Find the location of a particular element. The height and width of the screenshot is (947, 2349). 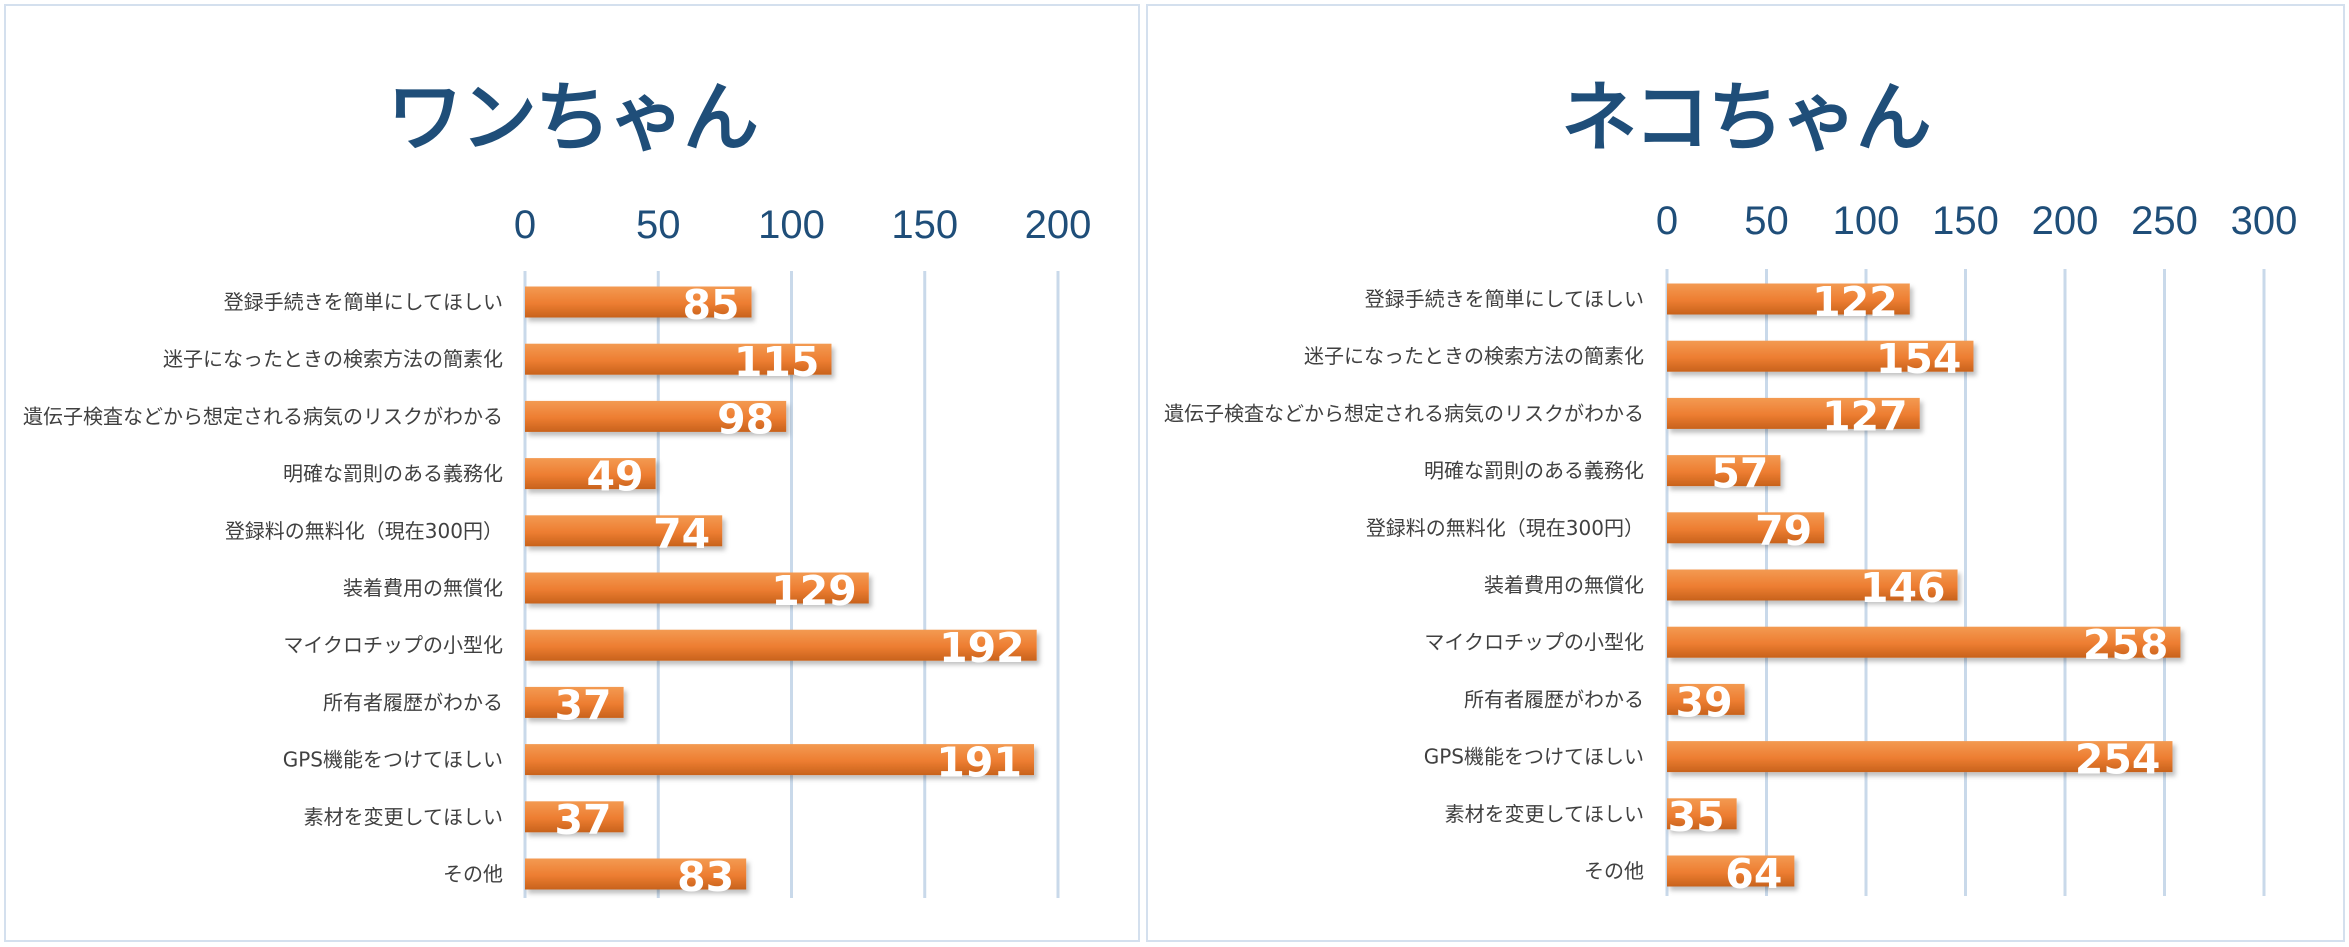

x-tick-label: 300 is located at coordinates (2264, 221).